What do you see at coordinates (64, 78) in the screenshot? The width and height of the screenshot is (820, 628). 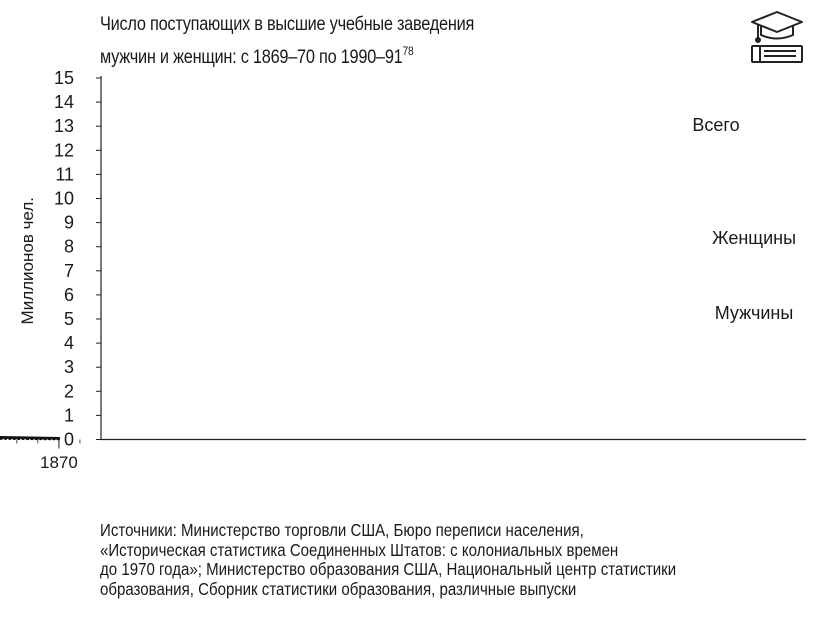 I see `y-tick-label-15: 15` at bounding box center [64, 78].